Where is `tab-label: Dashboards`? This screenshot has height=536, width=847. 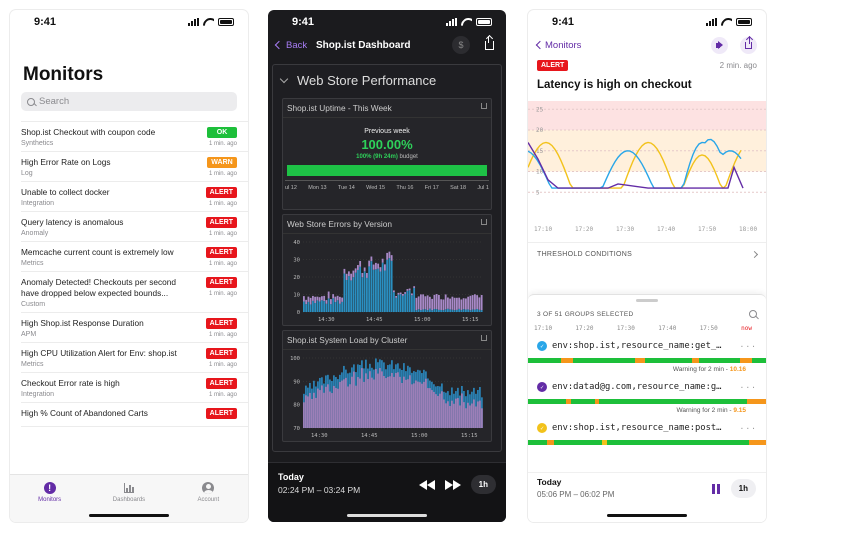 tab-label: Dashboards is located at coordinates (129, 500).